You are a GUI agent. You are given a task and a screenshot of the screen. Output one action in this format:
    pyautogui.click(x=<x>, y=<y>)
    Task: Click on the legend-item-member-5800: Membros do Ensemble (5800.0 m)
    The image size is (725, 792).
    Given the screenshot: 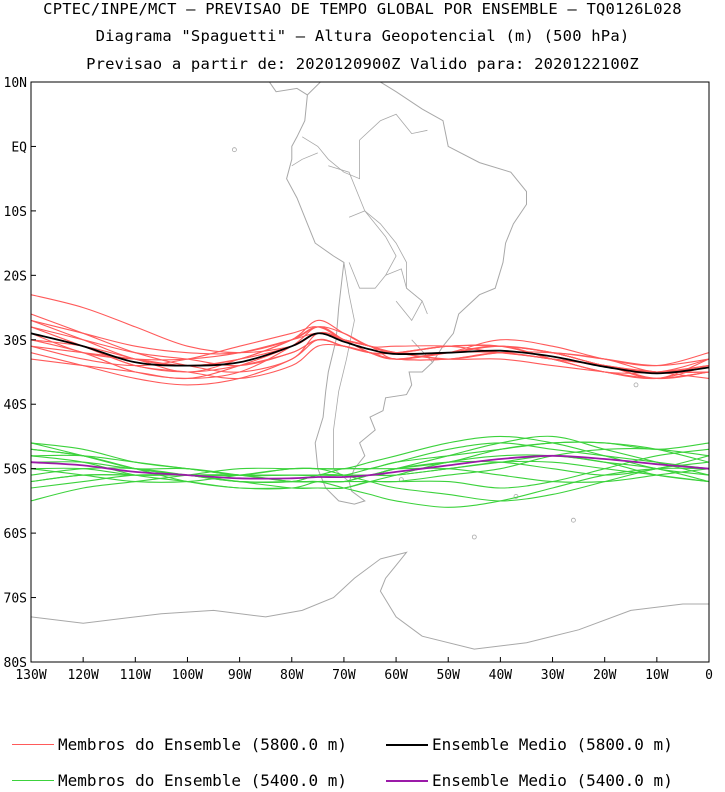 What is the action you would take?
    pyautogui.click(x=179, y=744)
    